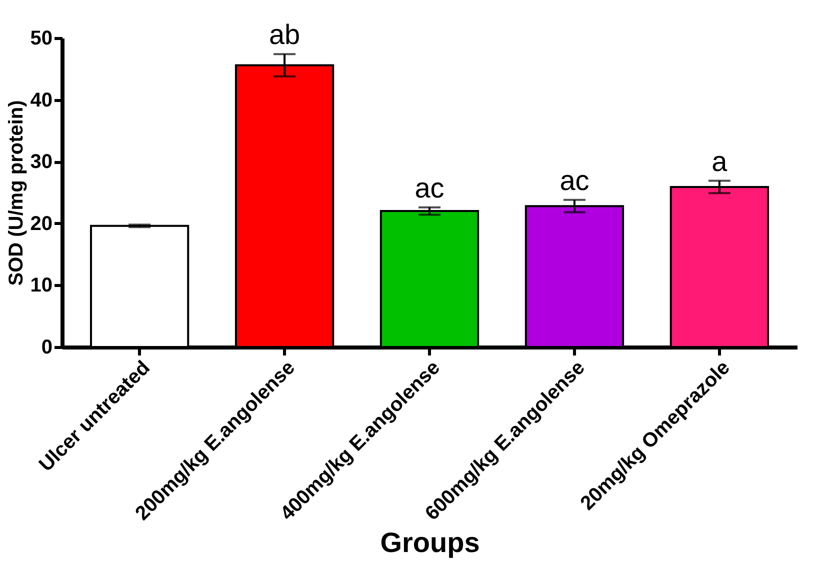 The image size is (833, 575). What do you see at coordinates (41, 39) in the screenshot?
I see `y-tick-label: 50` at bounding box center [41, 39].